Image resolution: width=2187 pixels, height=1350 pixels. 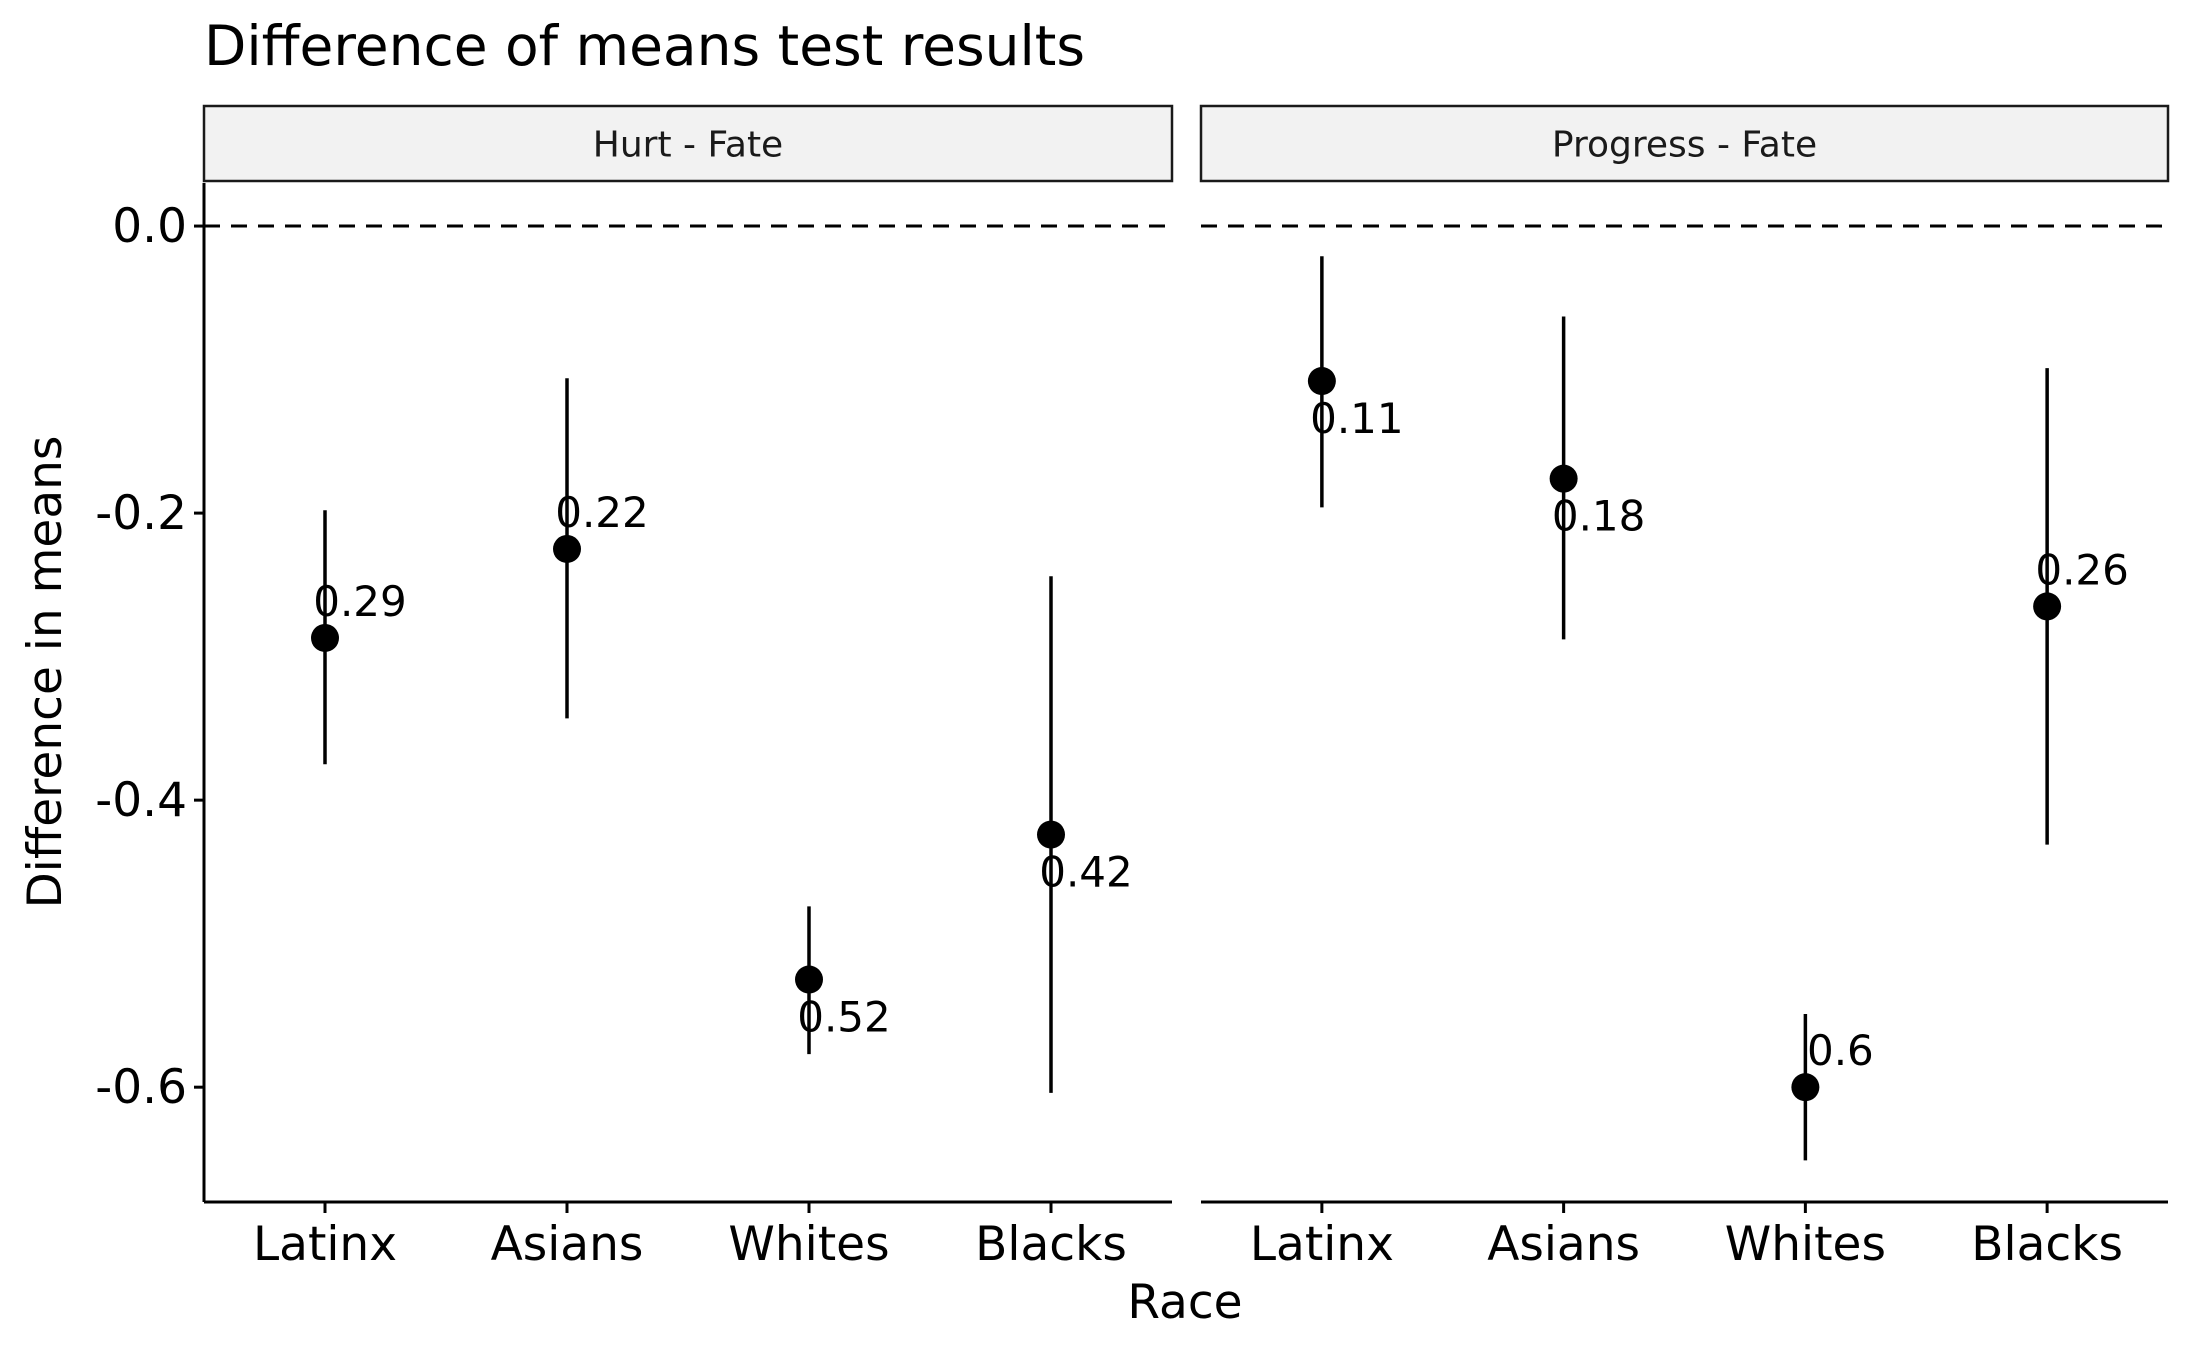 I want to click on y-axis-title: Difference in means, so click(x=45, y=672).